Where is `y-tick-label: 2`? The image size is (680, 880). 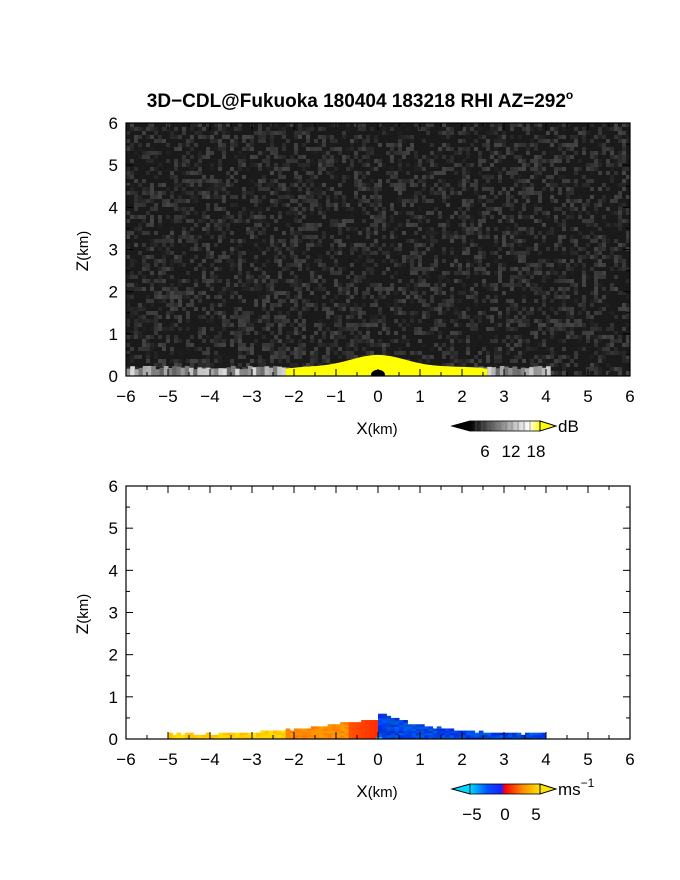 y-tick-label: 2 is located at coordinates (113, 292).